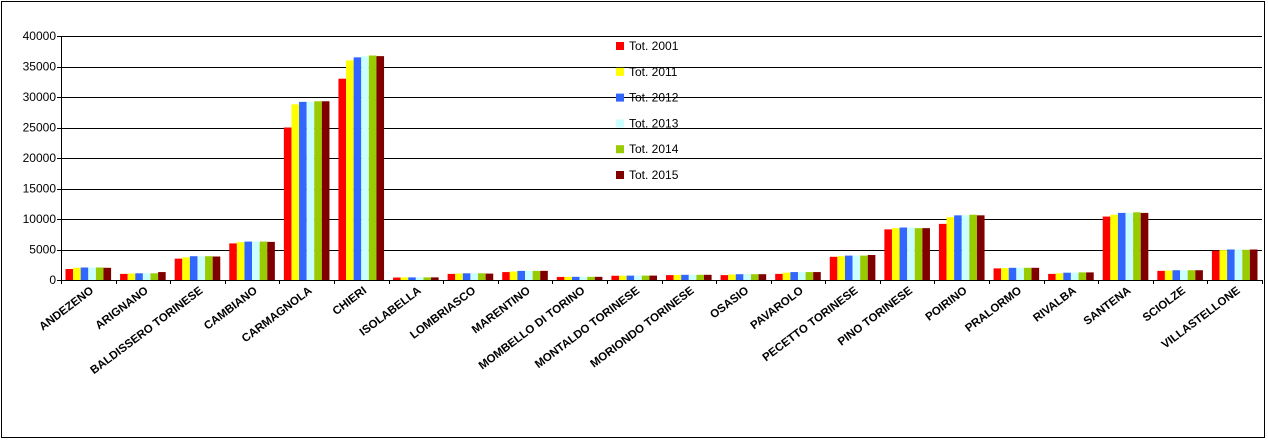  I want to click on y-tick-label: 5000, so click(42, 250).